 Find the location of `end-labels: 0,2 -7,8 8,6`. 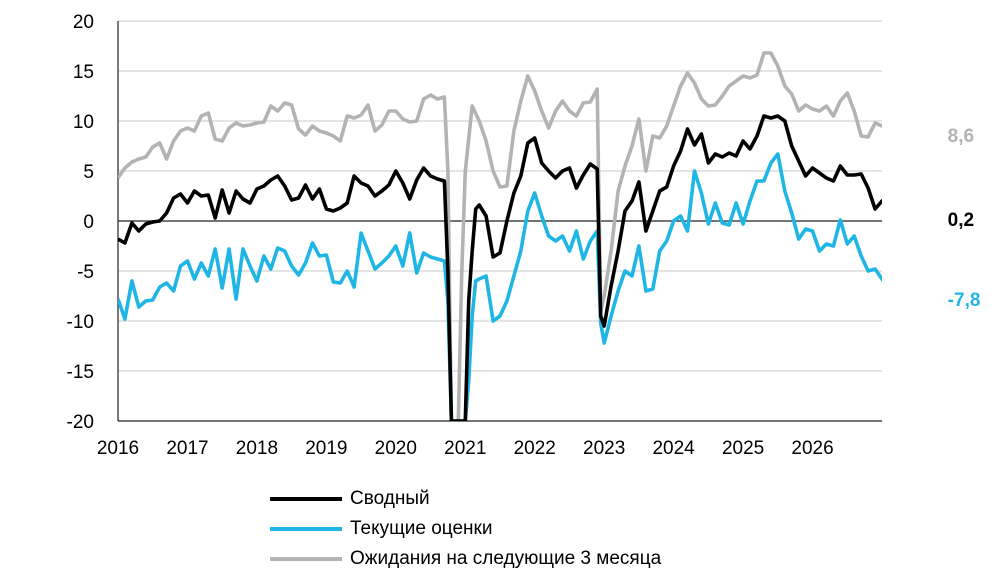

end-labels: 0,2 -7,8 8,6 is located at coordinates (964, 218).